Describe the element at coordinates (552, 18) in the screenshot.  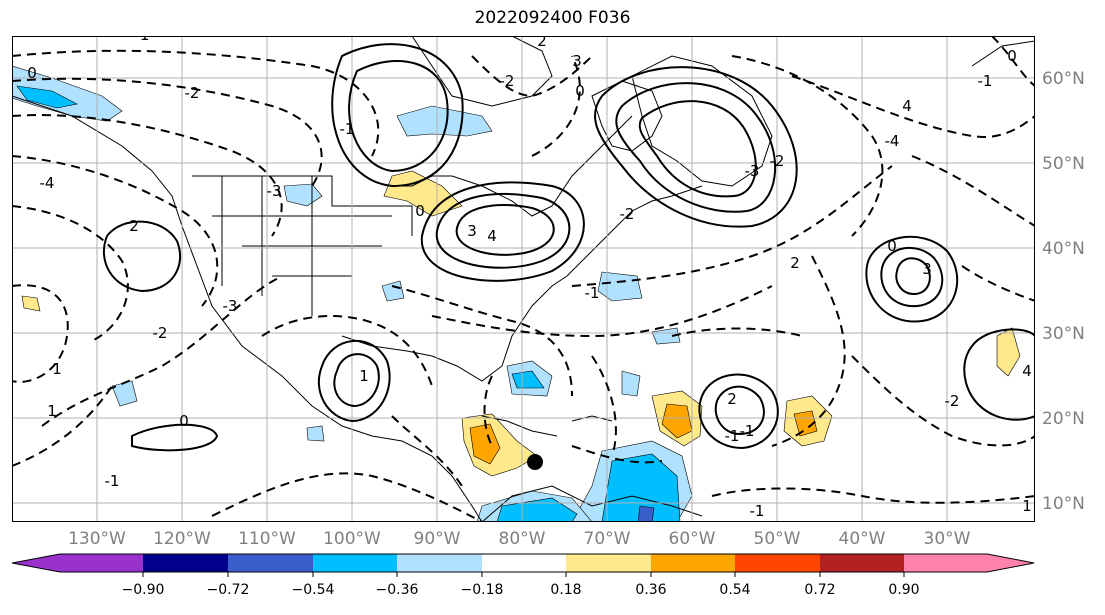
I see `map-title: 2022092400 F036` at that location.